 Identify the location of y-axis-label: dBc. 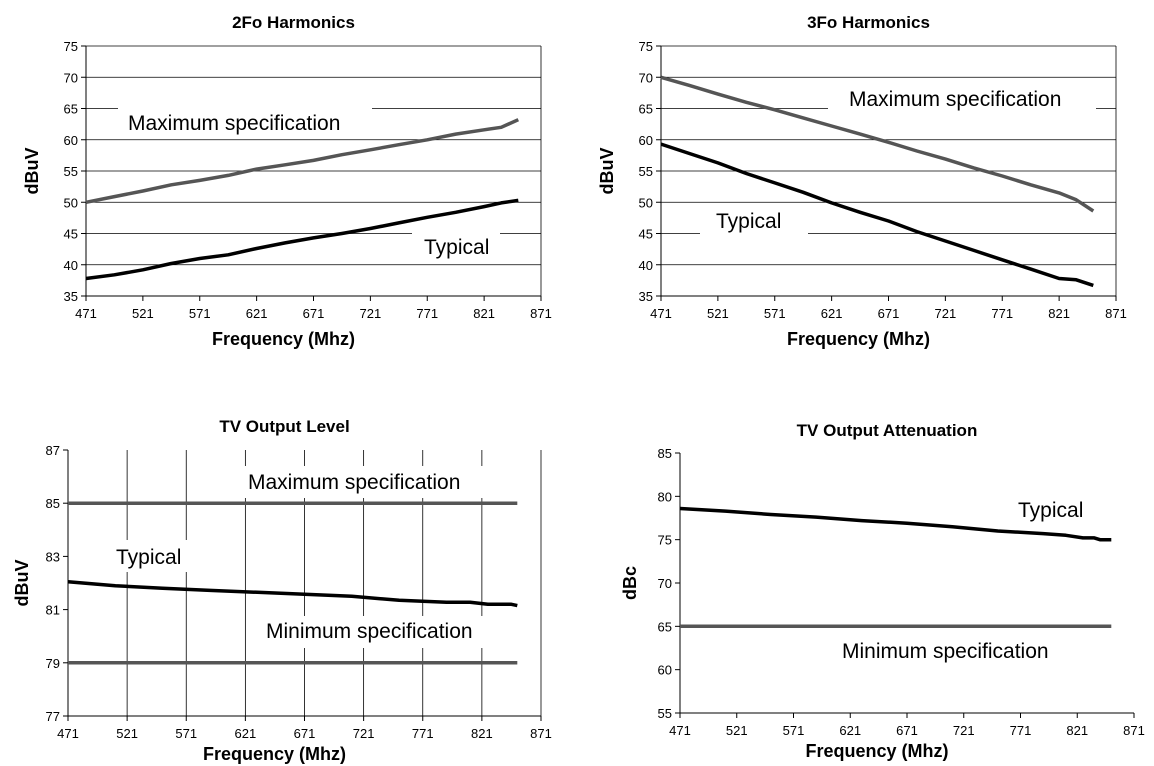
(630, 583).